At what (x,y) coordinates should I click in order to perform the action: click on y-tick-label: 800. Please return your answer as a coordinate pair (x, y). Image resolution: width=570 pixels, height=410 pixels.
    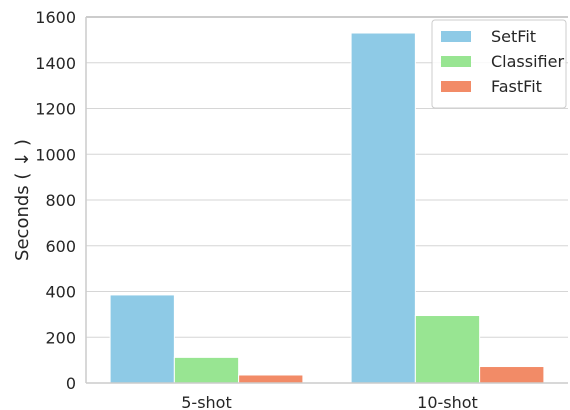
    Looking at the image, I should click on (60, 200).